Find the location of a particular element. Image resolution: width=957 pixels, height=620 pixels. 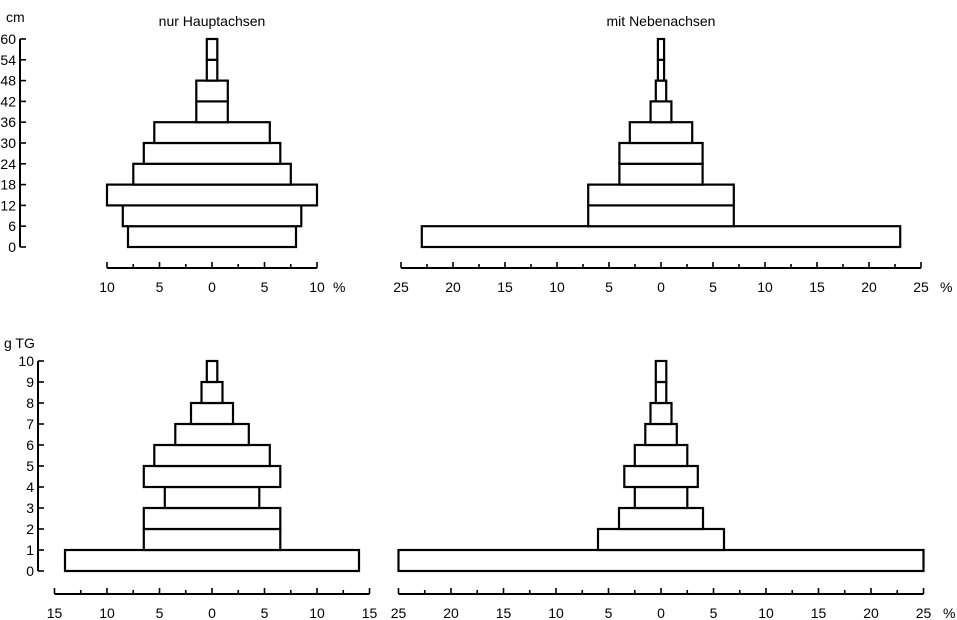

y-unit-label: cm is located at coordinates (15, 17).